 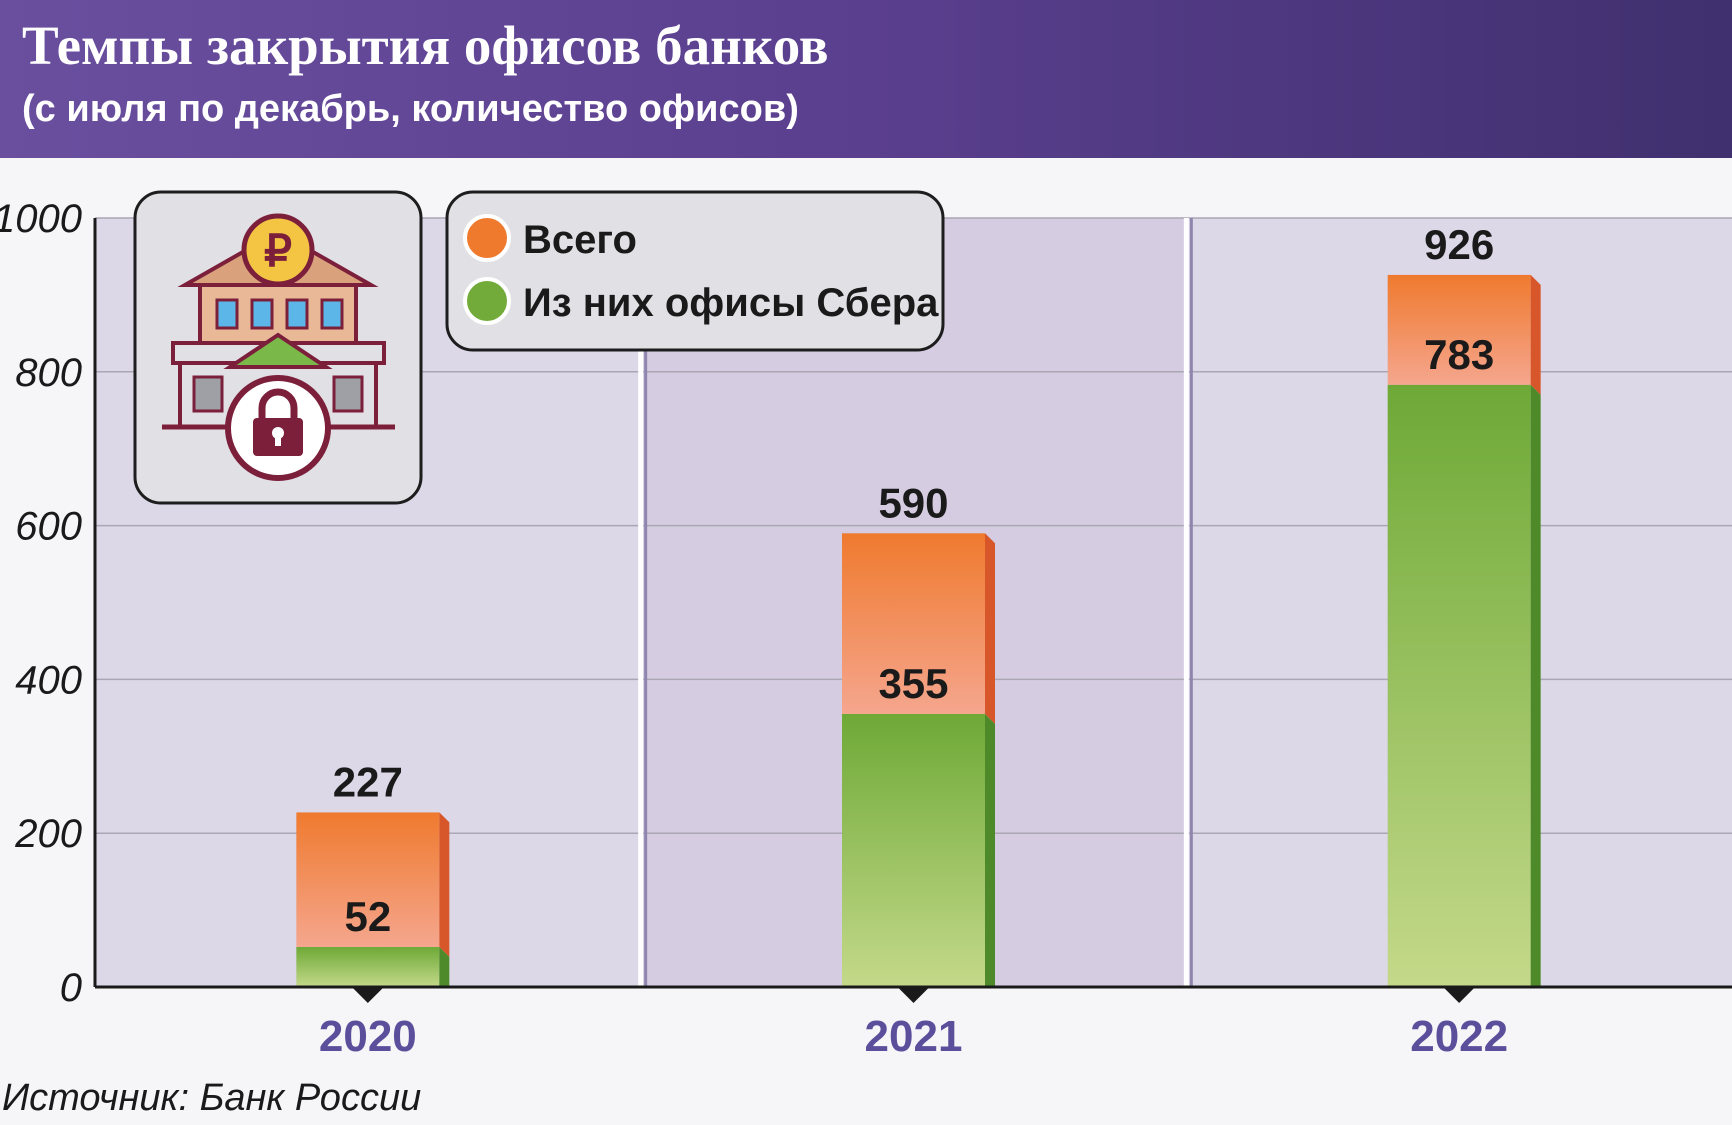 What do you see at coordinates (913, 624) in the screenshot?
I see `bar-total-2021` at bounding box center [913, 624].